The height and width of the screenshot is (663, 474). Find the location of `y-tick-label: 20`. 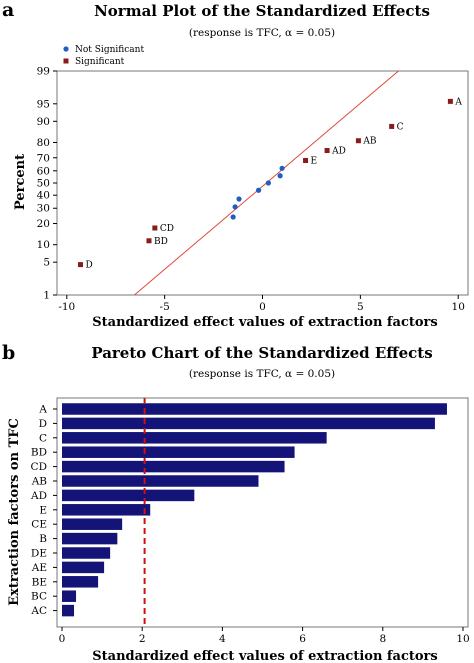

y-tick-label: 20 is located at coordinates (43, 224).